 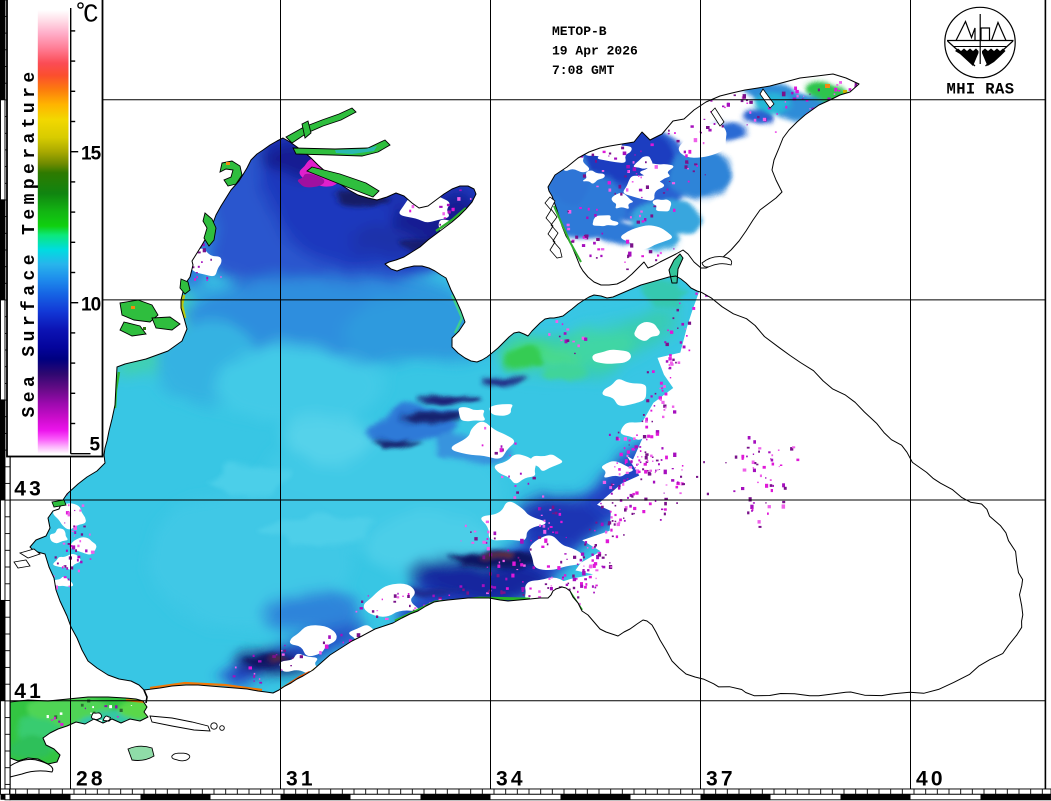 I want to click on svg-text: 31, so click(x=301, y=779).